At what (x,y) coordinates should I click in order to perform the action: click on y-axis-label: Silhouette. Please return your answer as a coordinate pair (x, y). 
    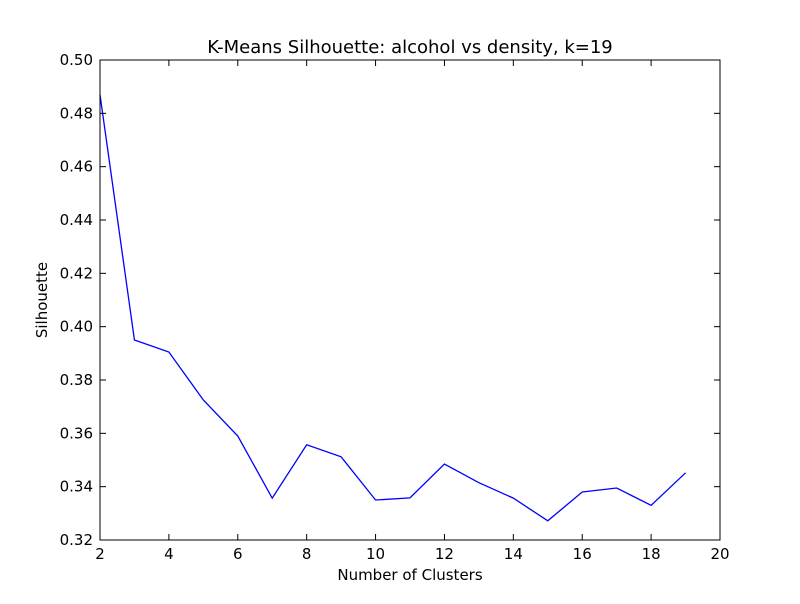
    Looking at the image, I should click on (42, 300).